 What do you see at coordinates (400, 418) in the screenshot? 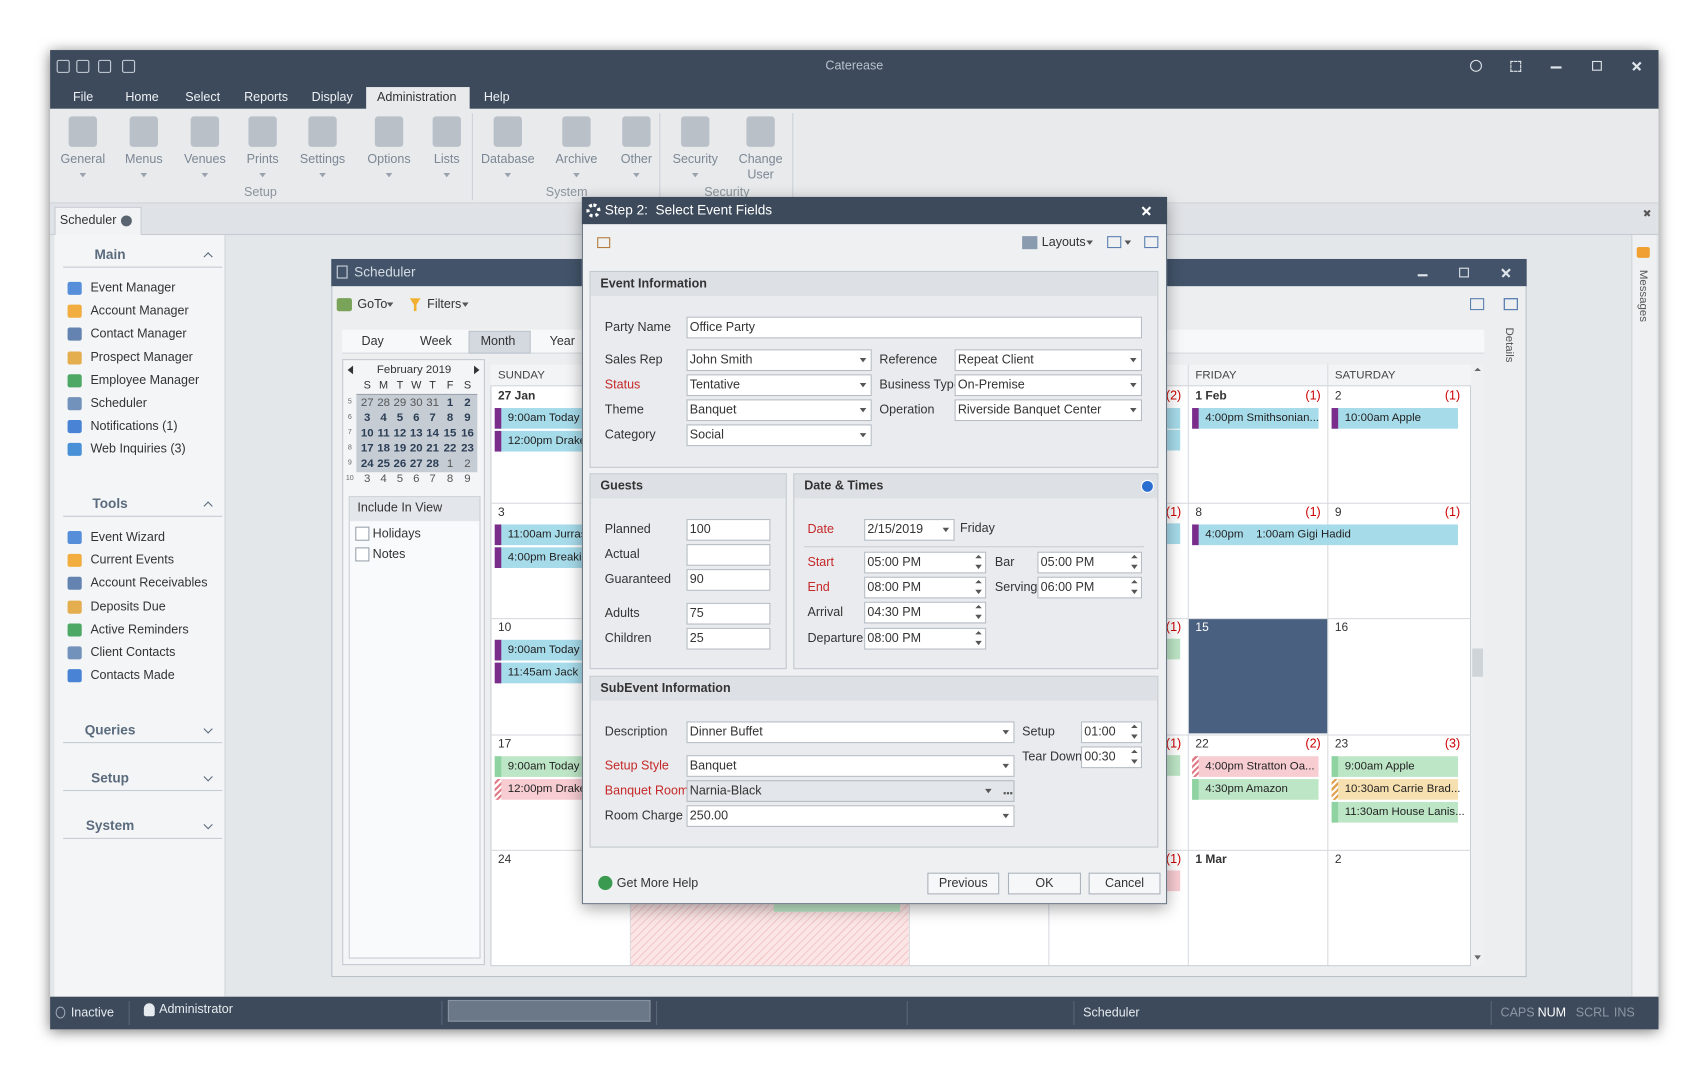
I see `mini-calendar-day: 5` at bounding box center [400, 418].